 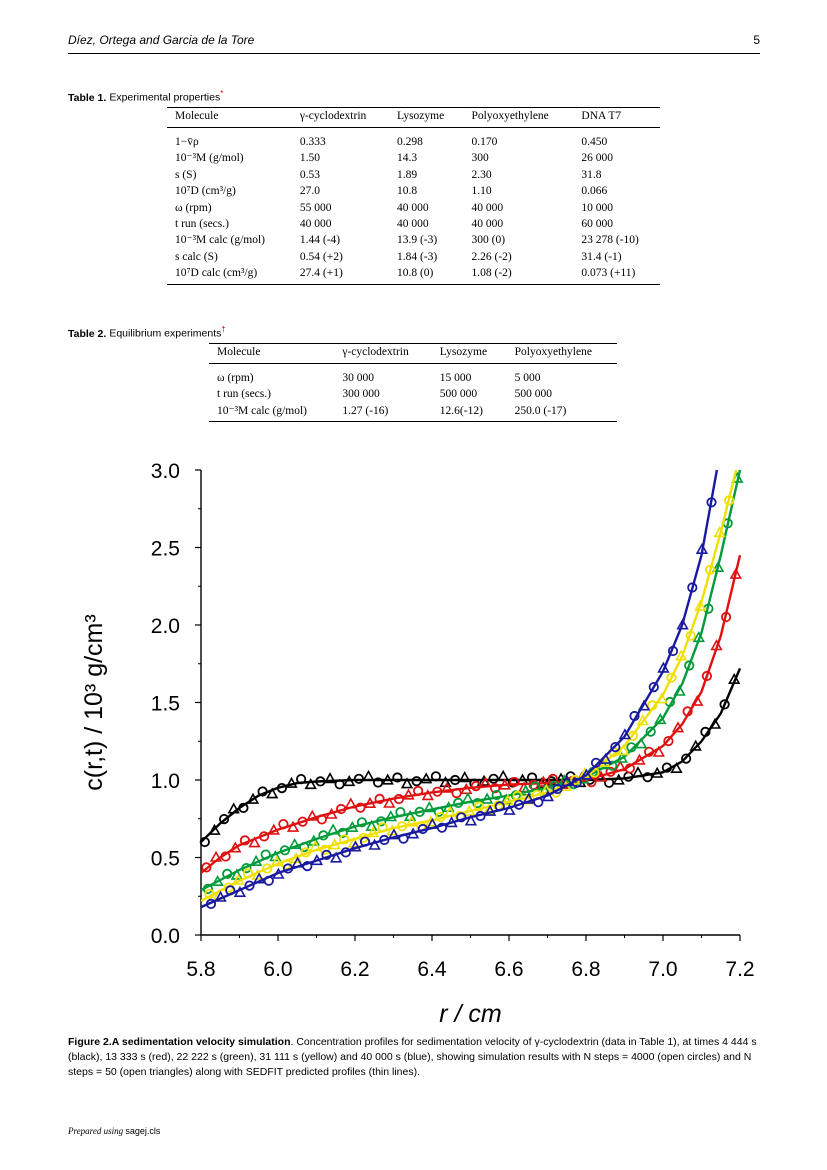 What do you see at coordinates (147, 332) in the screenshot?
I see `table2-caption: Table 2. Equilibrium experiments†` at bounding box center [147, 332].